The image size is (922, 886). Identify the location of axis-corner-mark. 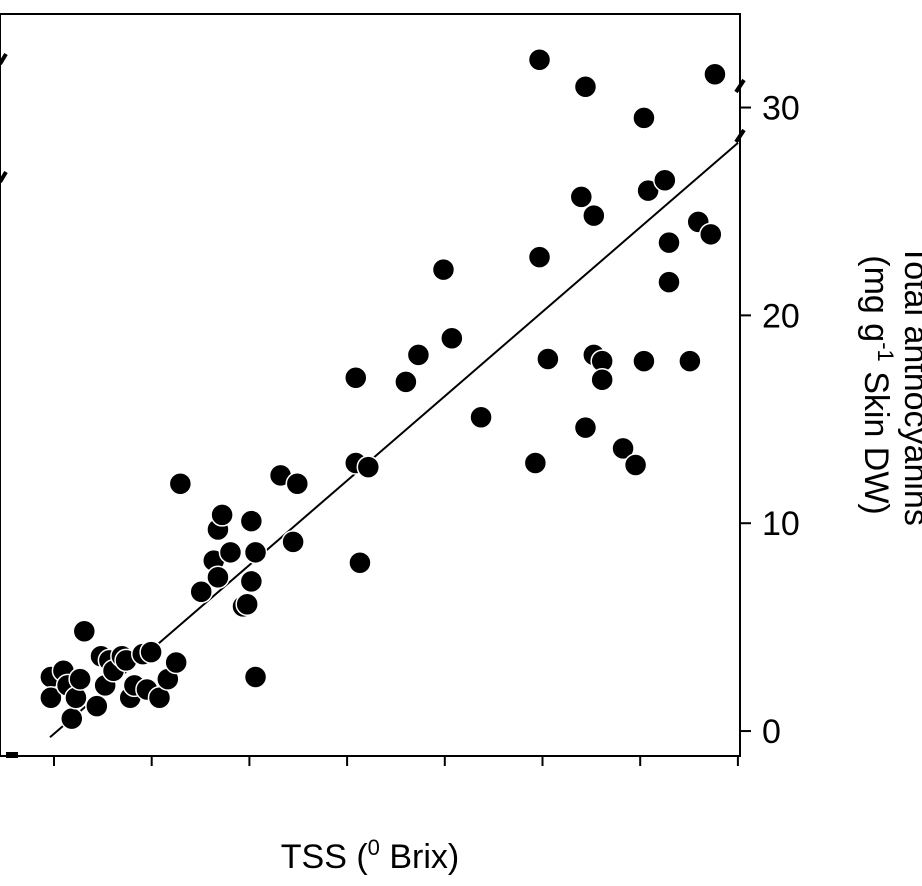
(12, 755).